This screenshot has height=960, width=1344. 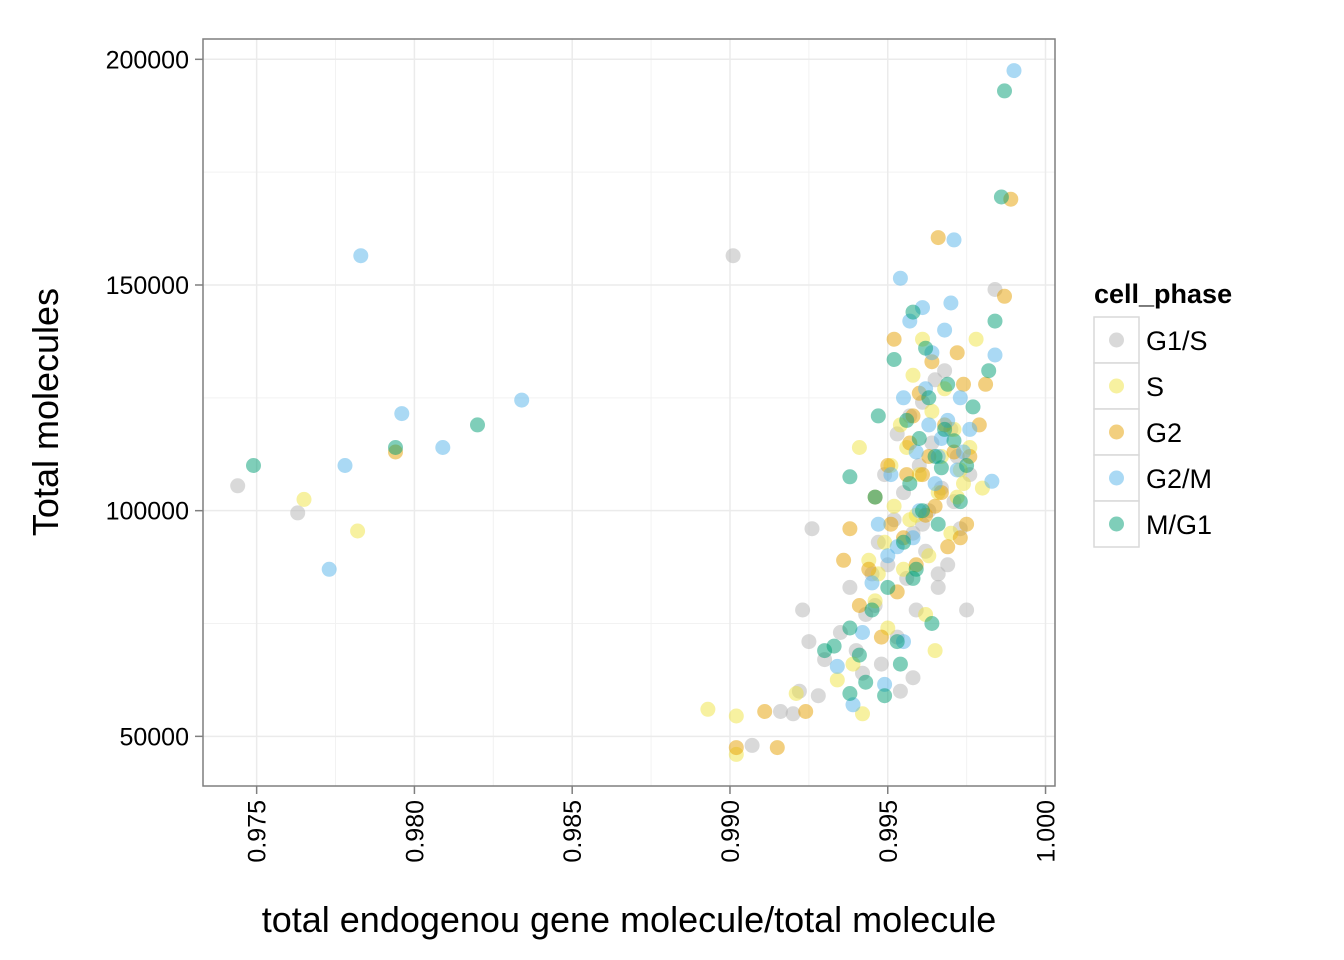 I want to click on x-tick-label: 1.000, so click(x=1047, y=831).